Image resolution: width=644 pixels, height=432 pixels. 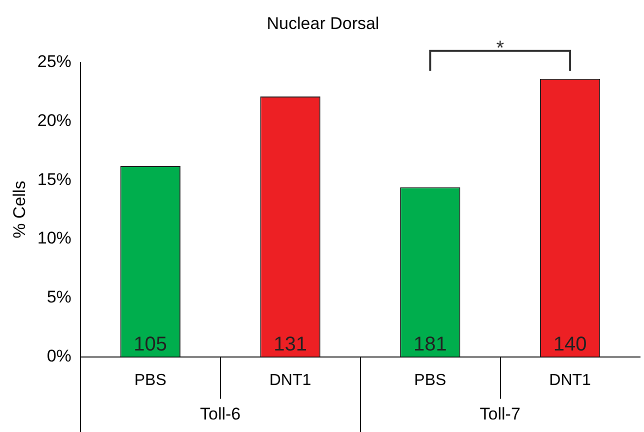 What do you see at coordinates (430, 344) in the screenshot?
I see `annotation: 181` at bounding box center [430, 344].